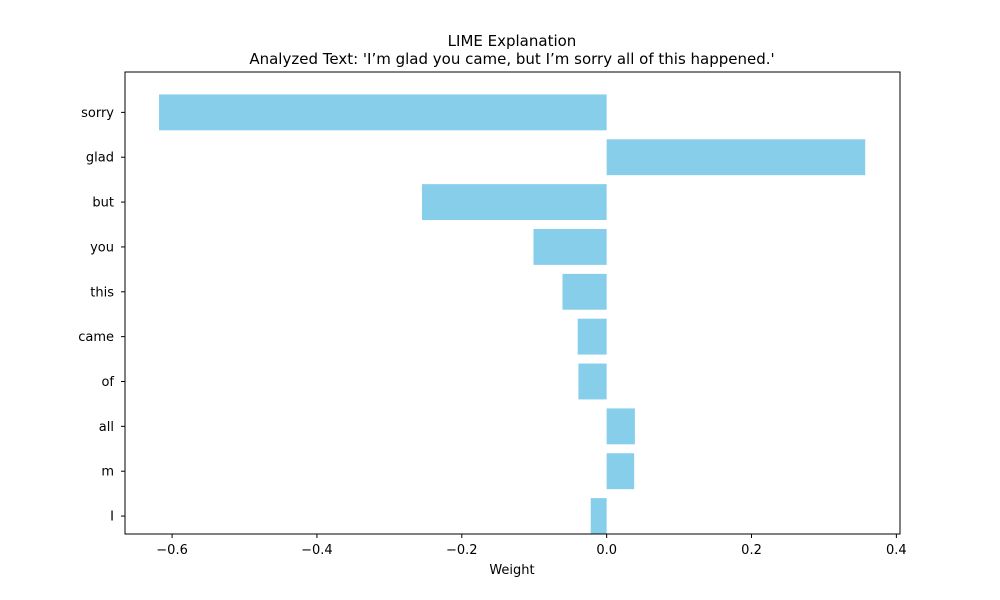 Image resolution: width=1000 pixels, height=600 pixels. What do you see at coordinates (531, 546) in the screenshot?
I see `x-axis-ticks: −0.6 −0.4 −0.2 0.0 0.2 0.4` at bounding box center [531, 546].